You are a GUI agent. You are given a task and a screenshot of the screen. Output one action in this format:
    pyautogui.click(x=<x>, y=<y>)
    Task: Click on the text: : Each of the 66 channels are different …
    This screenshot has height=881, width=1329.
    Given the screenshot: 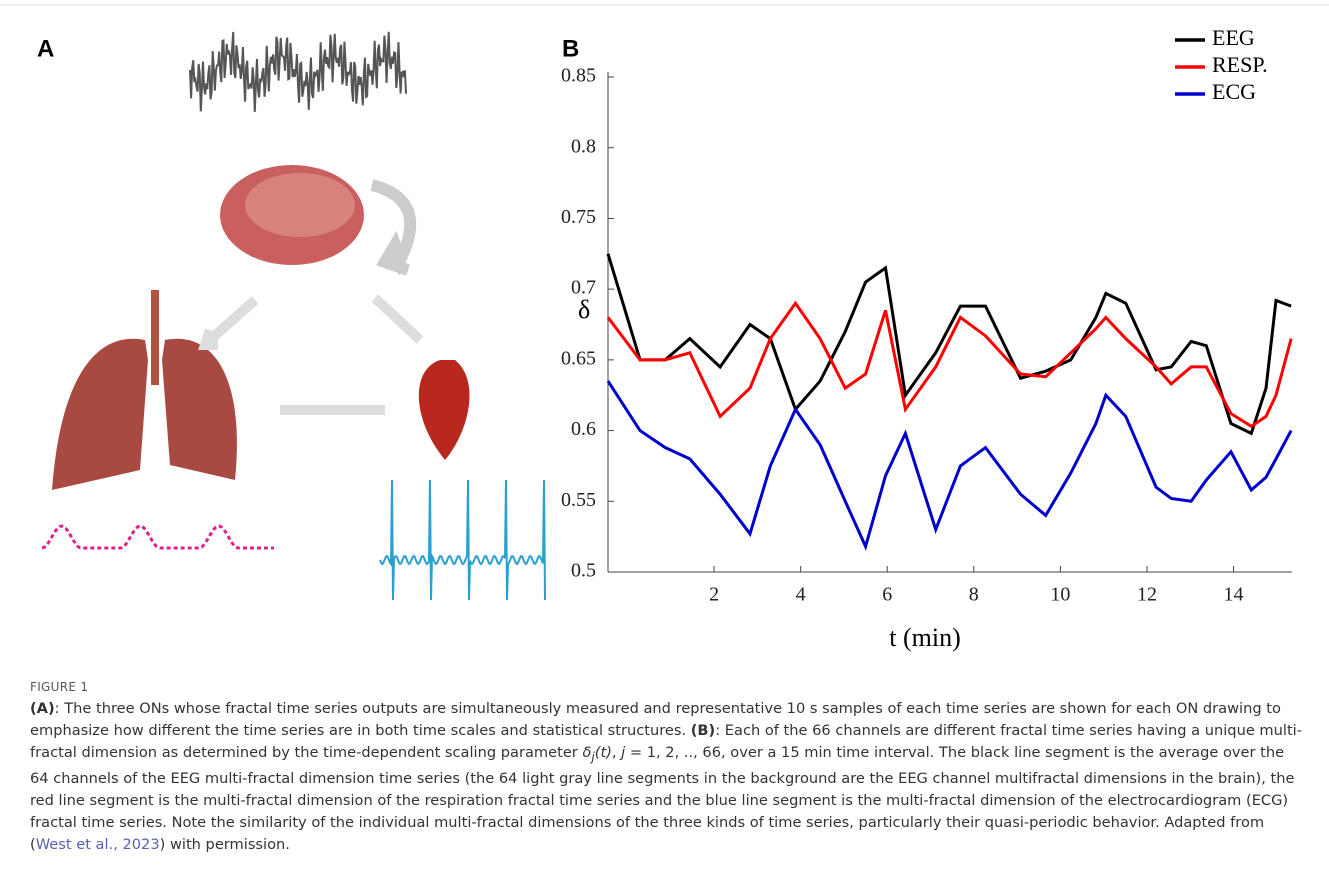 What is the action you would take?
    pyautogui.click(x=666, y=741)
    